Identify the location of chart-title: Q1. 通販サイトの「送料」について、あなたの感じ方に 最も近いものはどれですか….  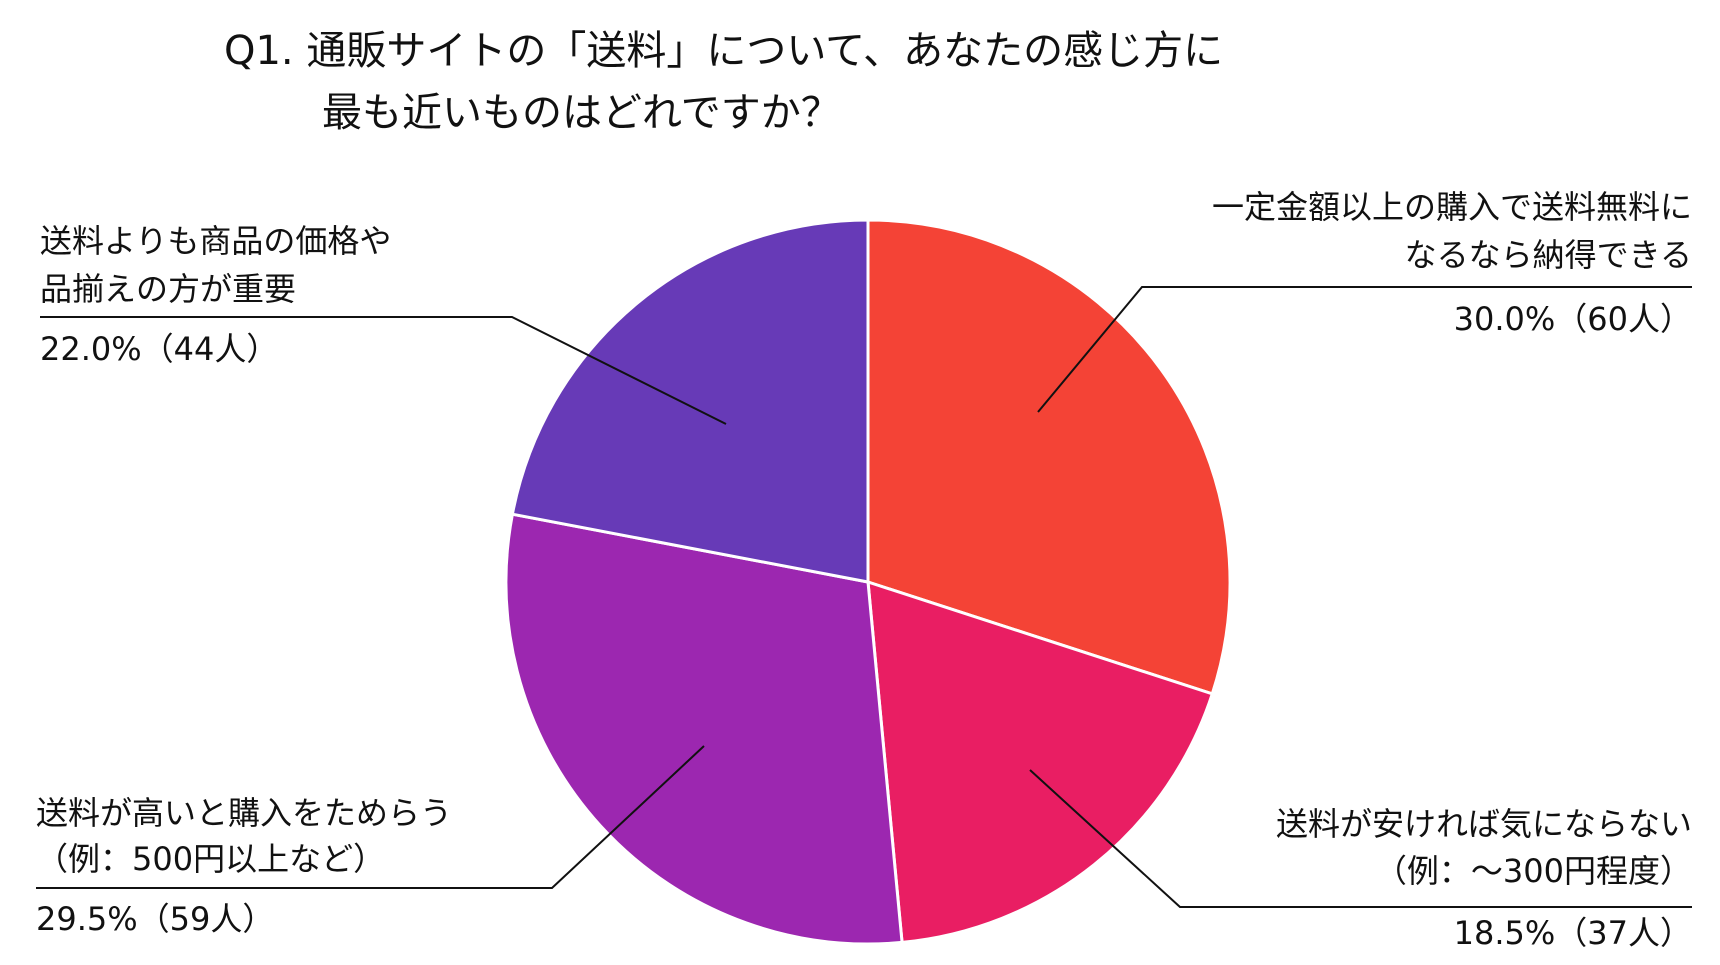
(723, 82).